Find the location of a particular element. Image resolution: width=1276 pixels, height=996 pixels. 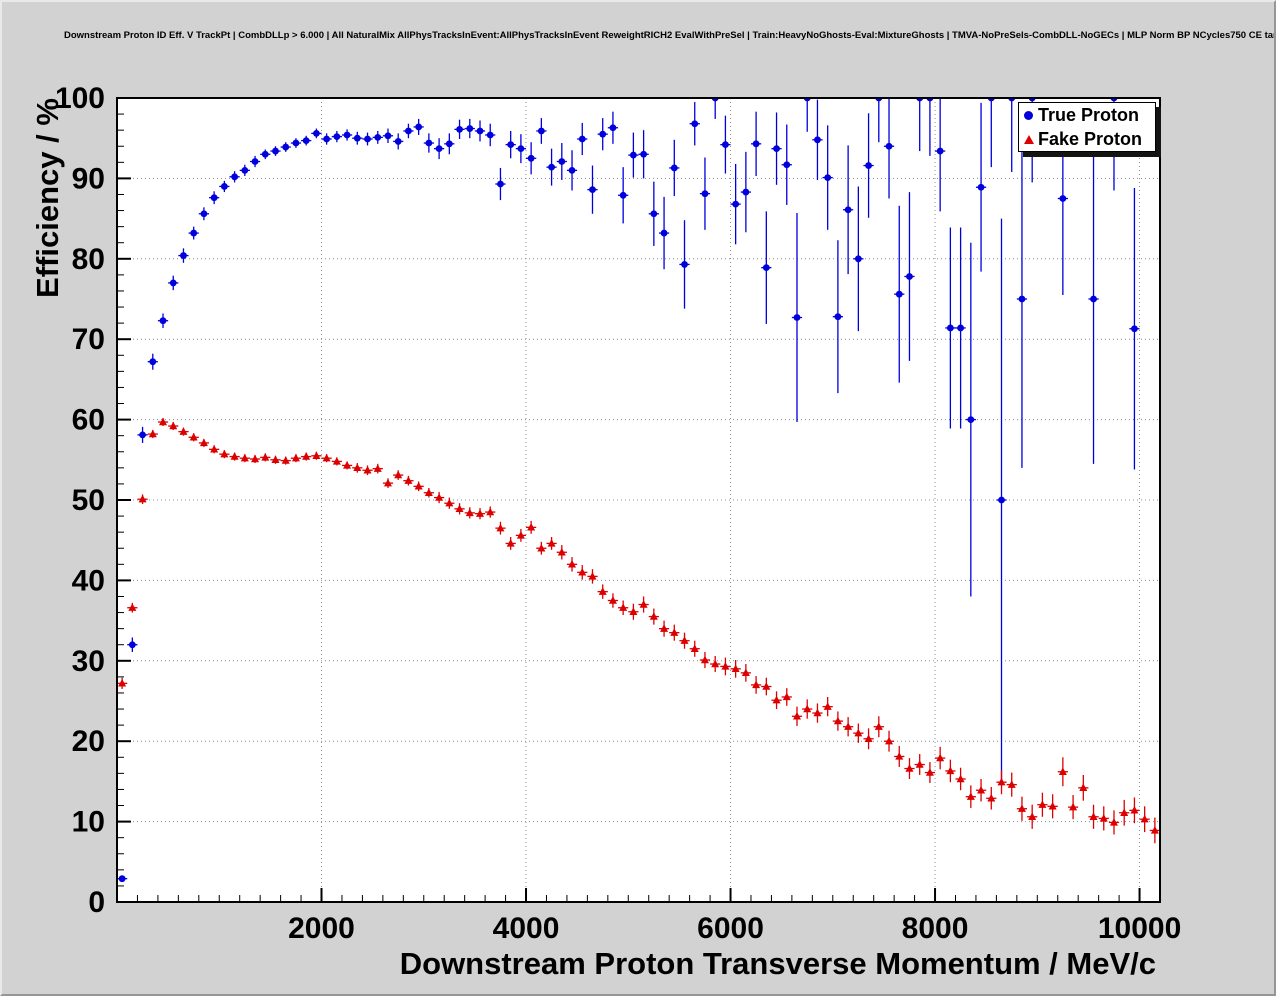

svg-text: 6000 is located at coordinates (730, 928).